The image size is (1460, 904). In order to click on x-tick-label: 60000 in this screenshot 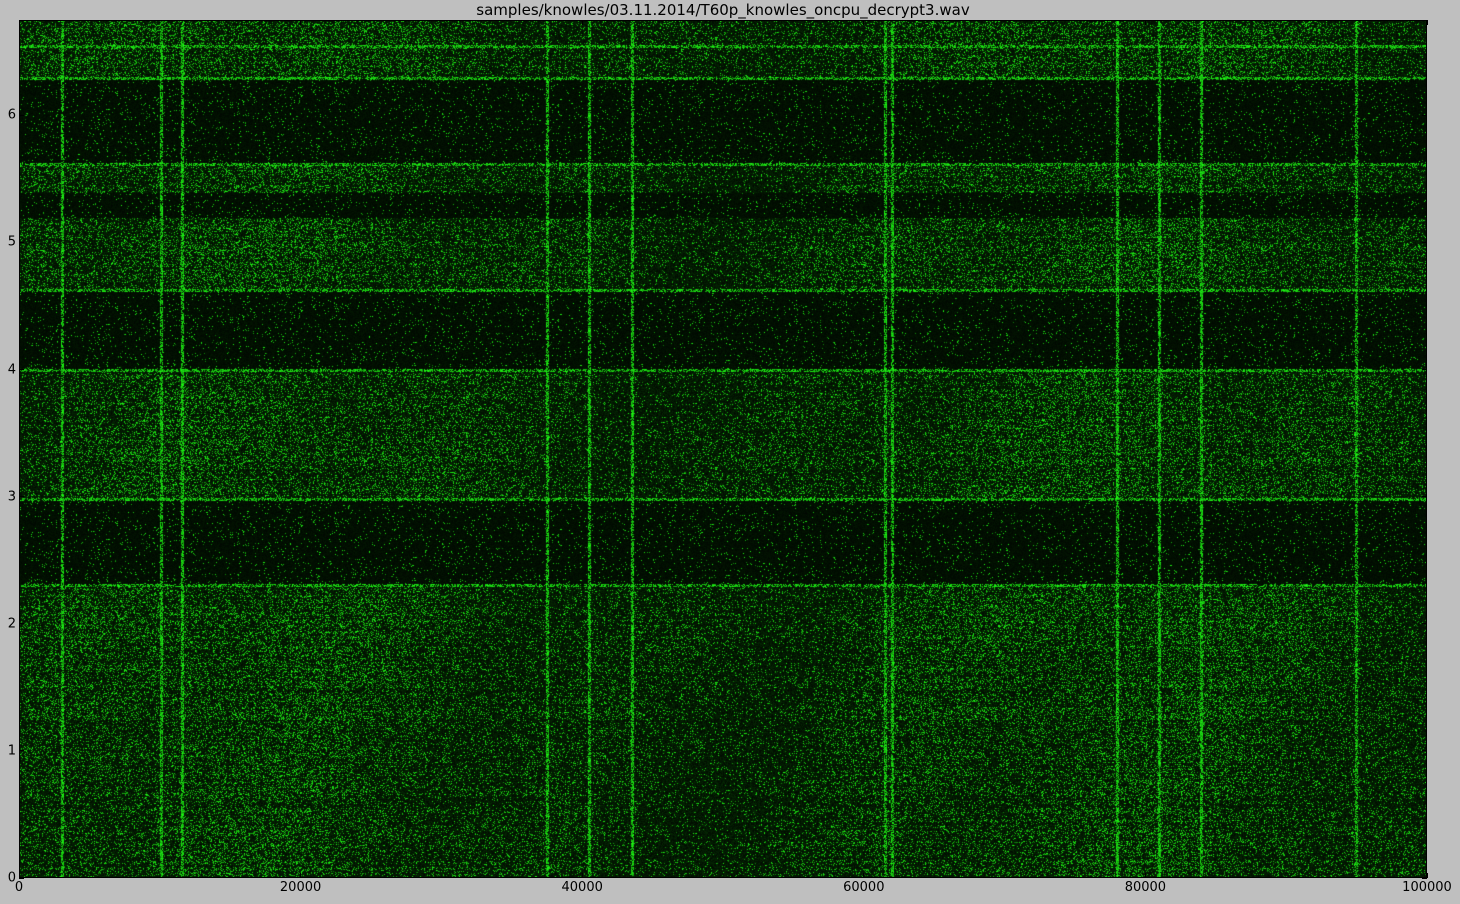, I will do `click(864, 887)`.